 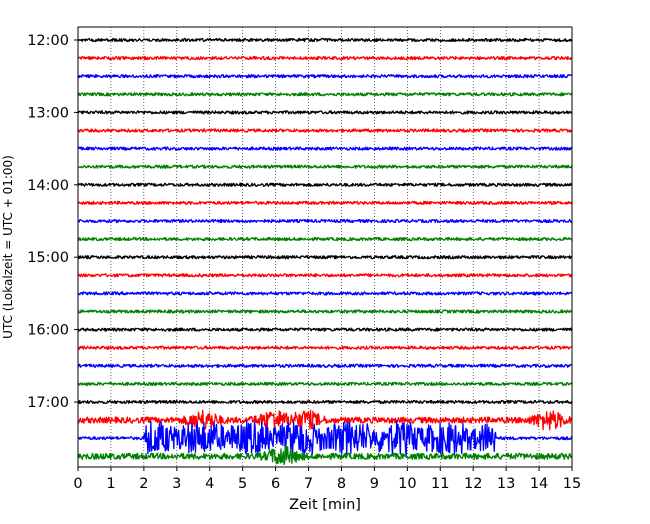 I want to click on y-tick-label: 15:00, so click(x=48, y=258).